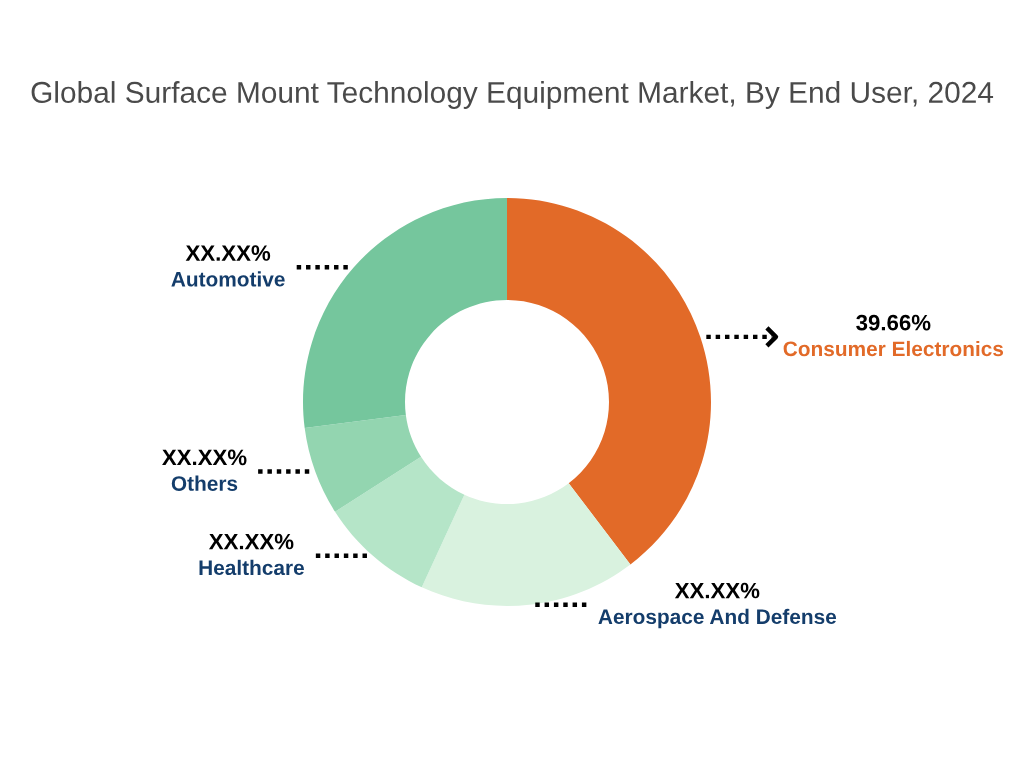 Image resolution: width=1024 pixels, height=768 pixels. What do you see at coordinates (893, 348) in the screenshot?
I see `slice-label: Consumer Electronics` at bounding box center [893, 348].